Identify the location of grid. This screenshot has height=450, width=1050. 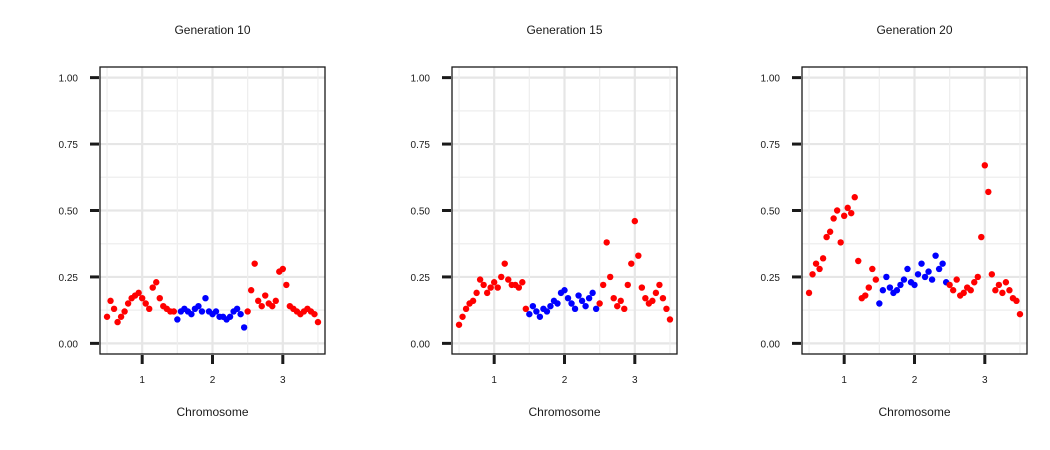
(914, 210).